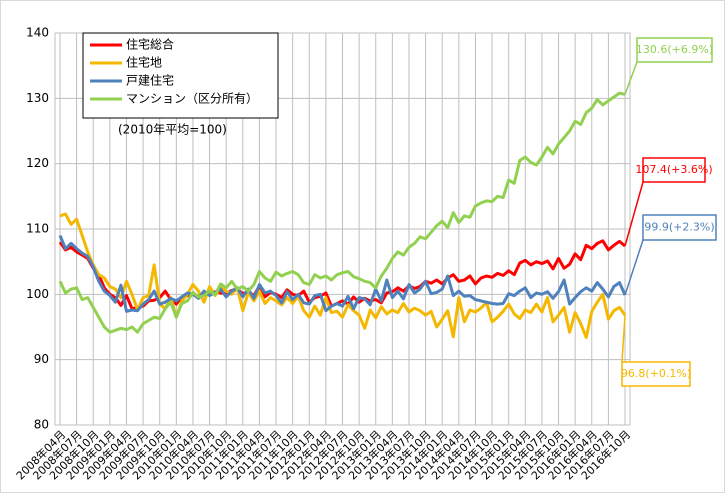  I want to click on annotation-text: 107.4(+3.6%), so click(673, 169).